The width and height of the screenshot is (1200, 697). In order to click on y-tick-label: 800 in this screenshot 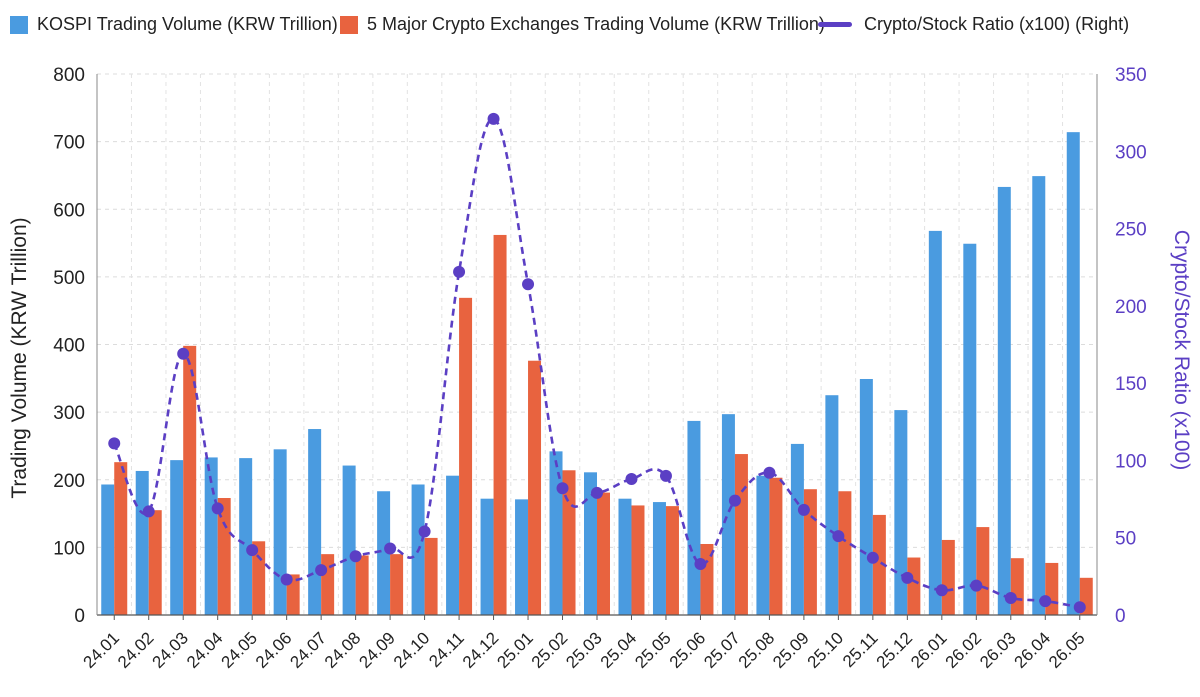, I will do `click(69, 75)`.